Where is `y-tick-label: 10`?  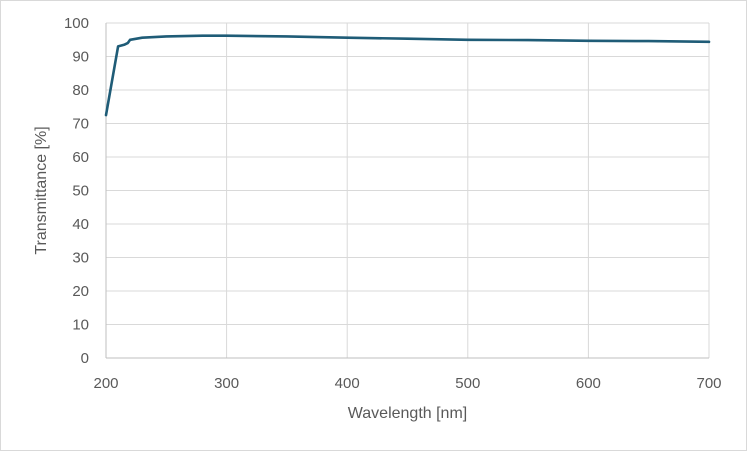
y-tick-label: 10 is located at coordinates (80, 325).